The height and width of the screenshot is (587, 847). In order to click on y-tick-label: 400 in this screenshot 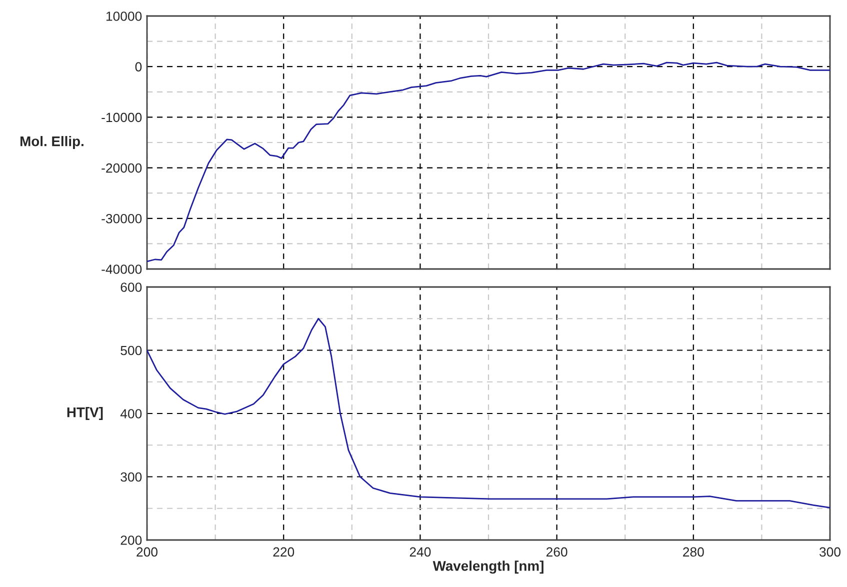, I will do `click(131, 413)`.